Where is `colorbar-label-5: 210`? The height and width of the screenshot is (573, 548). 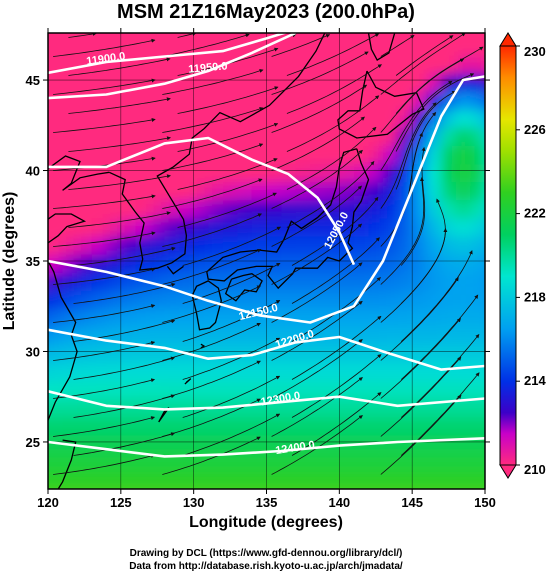 colorbar-label-5: 210 is located at coordinates (535, 469).